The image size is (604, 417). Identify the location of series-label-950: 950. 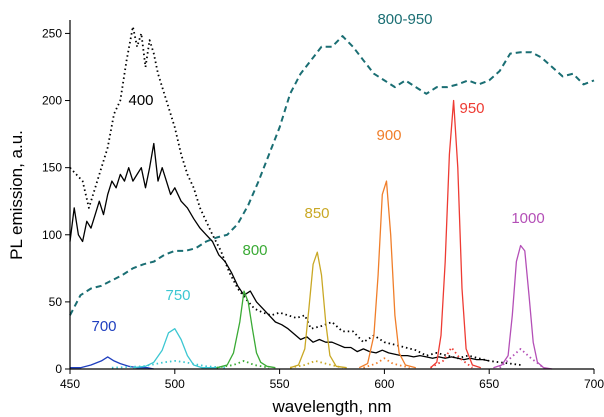
(471, 108).